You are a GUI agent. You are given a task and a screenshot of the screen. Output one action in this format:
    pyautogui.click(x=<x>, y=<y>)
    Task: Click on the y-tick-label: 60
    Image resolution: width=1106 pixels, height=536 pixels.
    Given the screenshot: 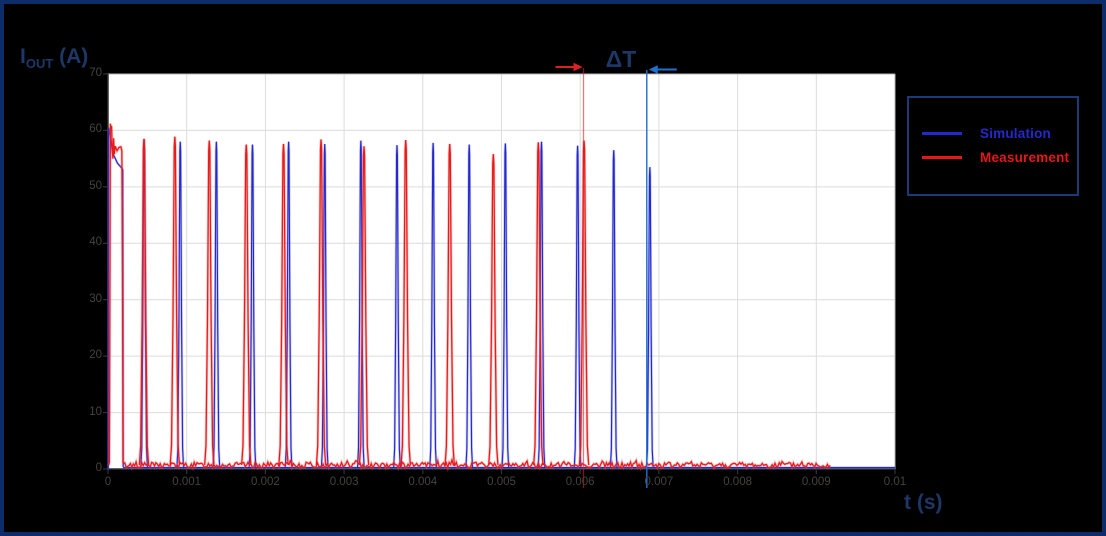 What is the action you would take?
    pyautogui.click(x=95, y=129)
    